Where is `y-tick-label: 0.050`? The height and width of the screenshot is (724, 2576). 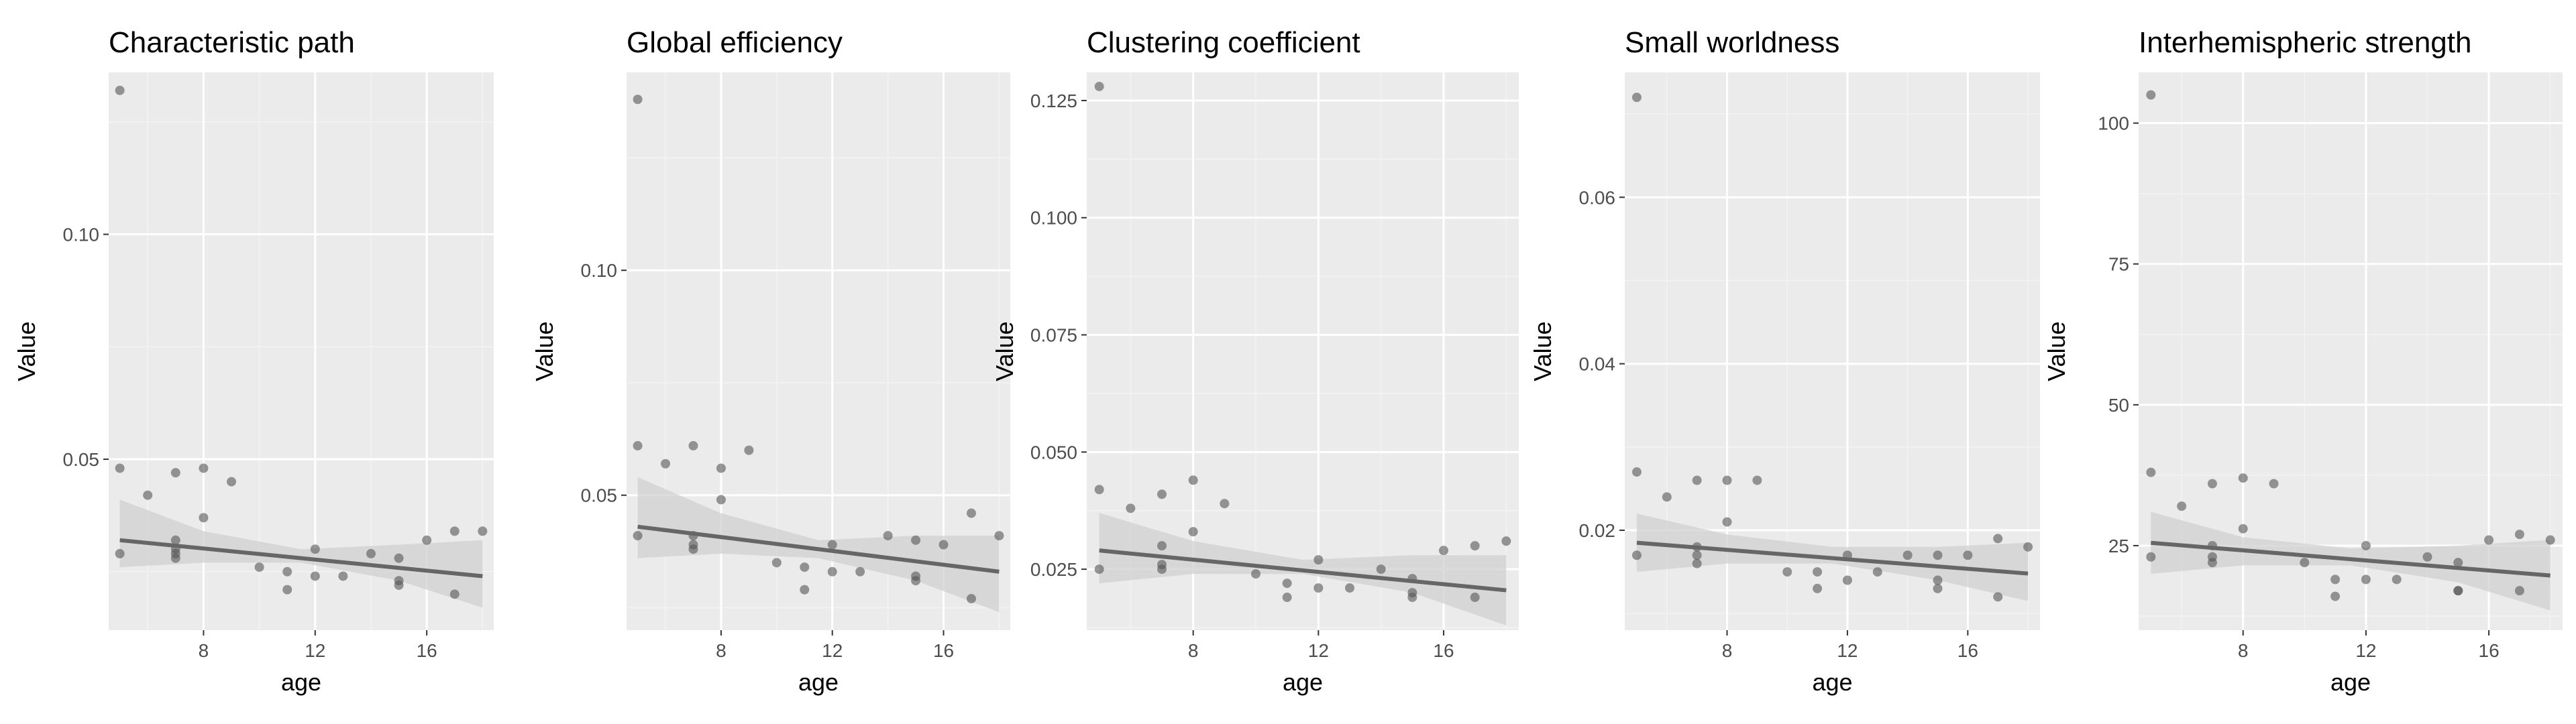
y-tick-label: 0.050 is located at coordinates (1053, 452).